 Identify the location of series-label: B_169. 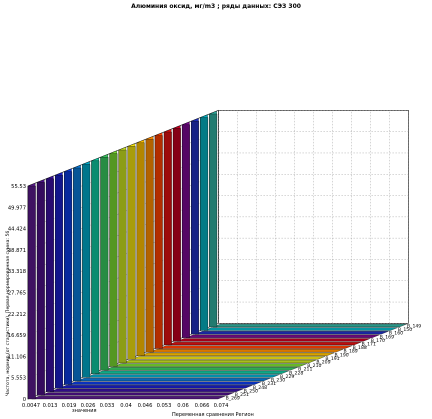
(387, 337).